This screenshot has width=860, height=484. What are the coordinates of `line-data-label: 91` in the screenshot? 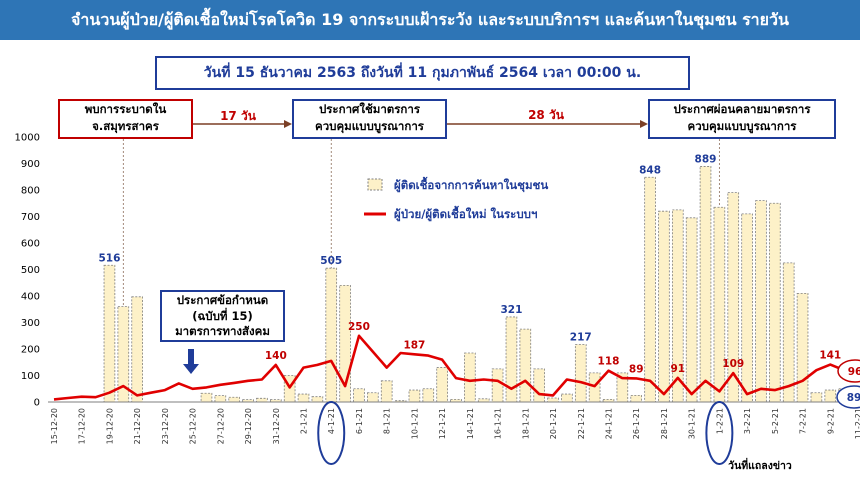 It's located at (677, 369).